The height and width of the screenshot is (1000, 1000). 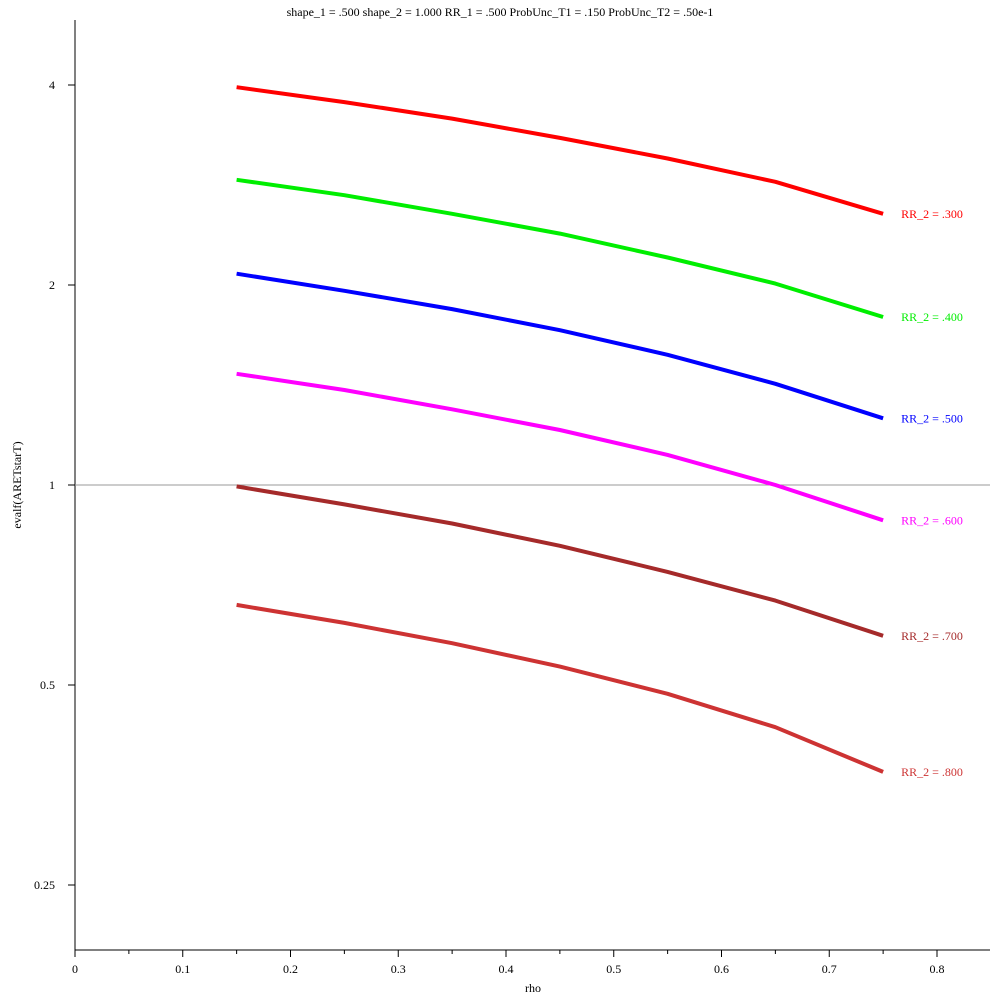 I want to click on x-tick-label: 0.5, so click(x=613, y=969).